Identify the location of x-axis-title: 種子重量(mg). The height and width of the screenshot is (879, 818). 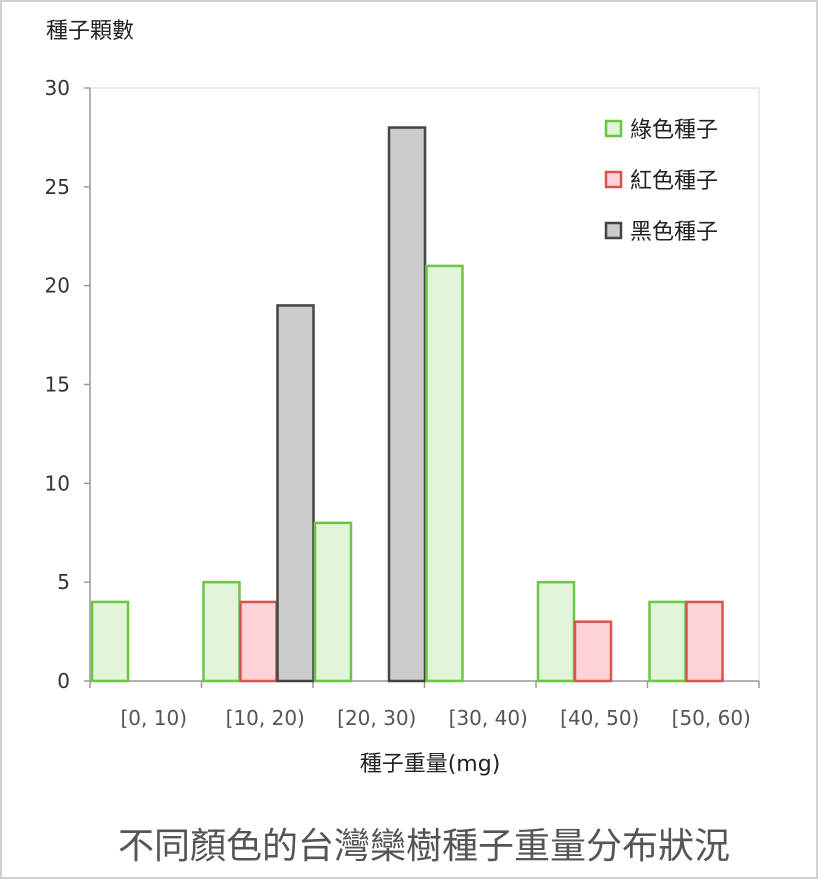
(430, 764).